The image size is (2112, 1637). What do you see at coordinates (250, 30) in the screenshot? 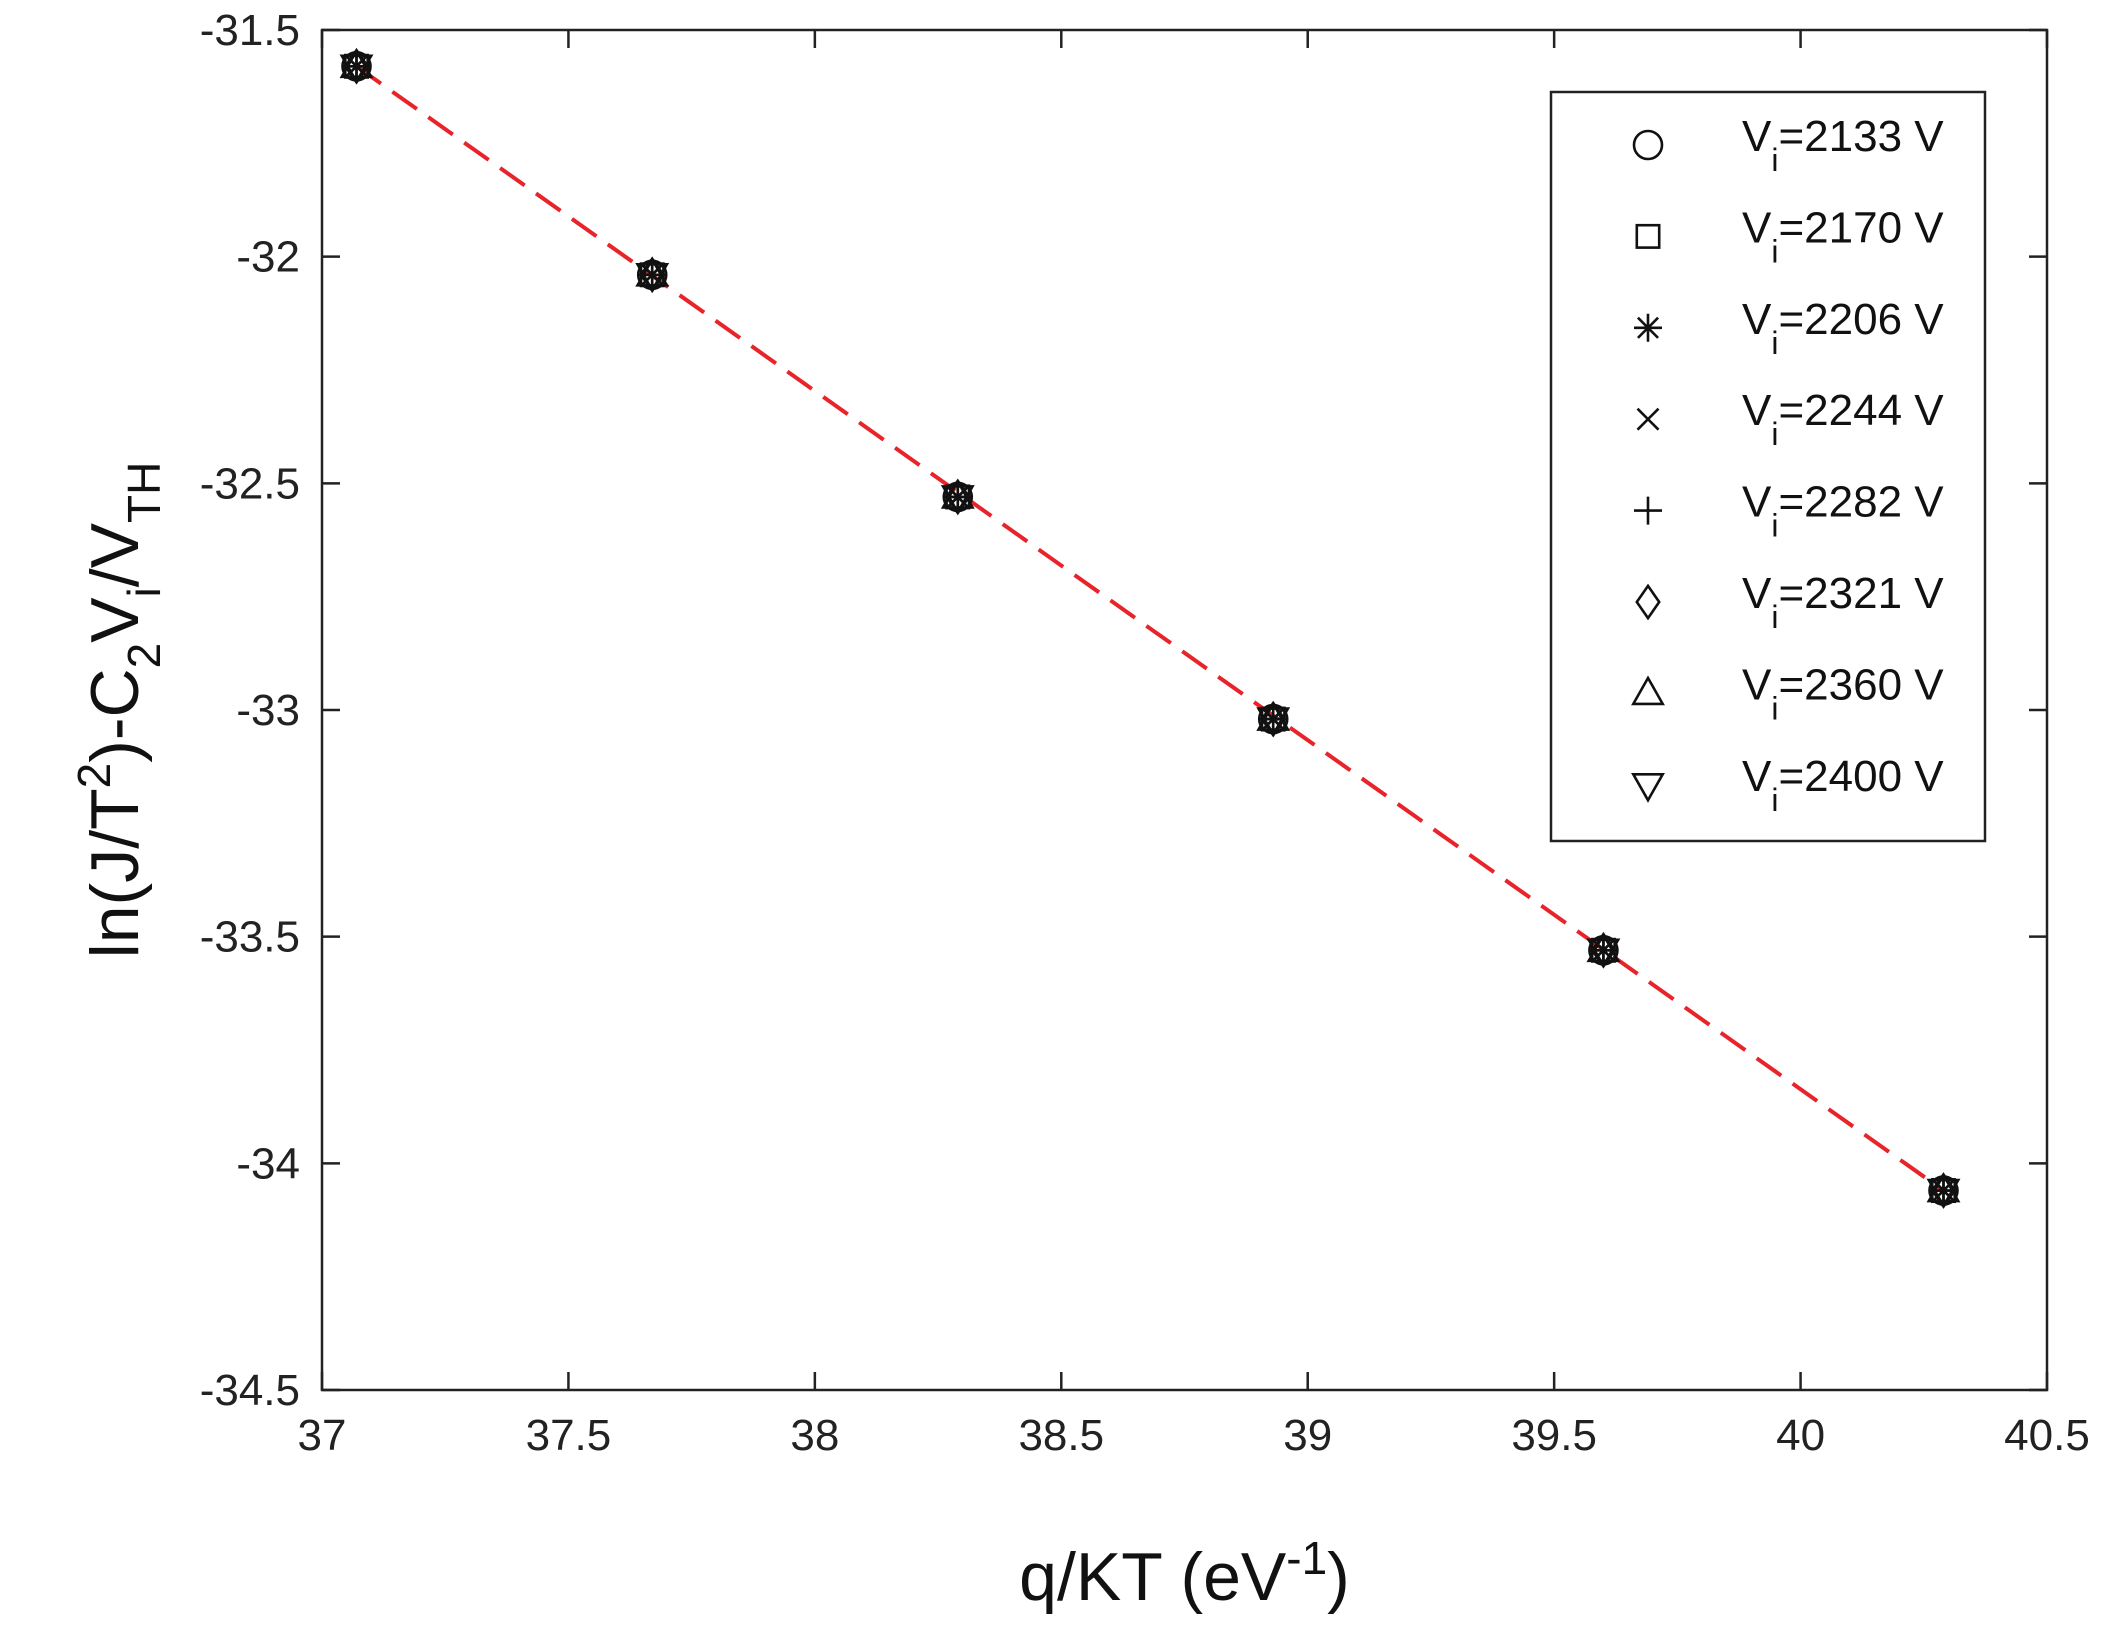
I see `y-tick-label: -31.5` at bounding box center [250, 30].